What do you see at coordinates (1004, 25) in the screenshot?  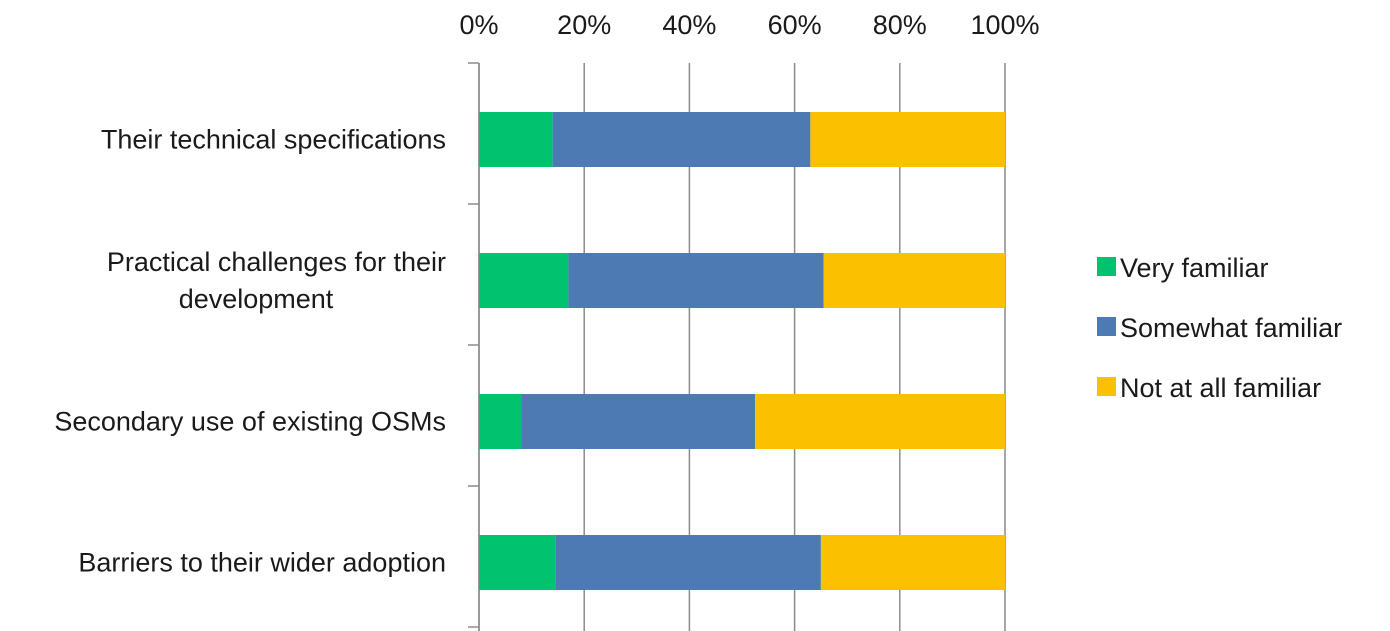 I see `x-tick-label: 100%` at bounding box center [1004, 25].